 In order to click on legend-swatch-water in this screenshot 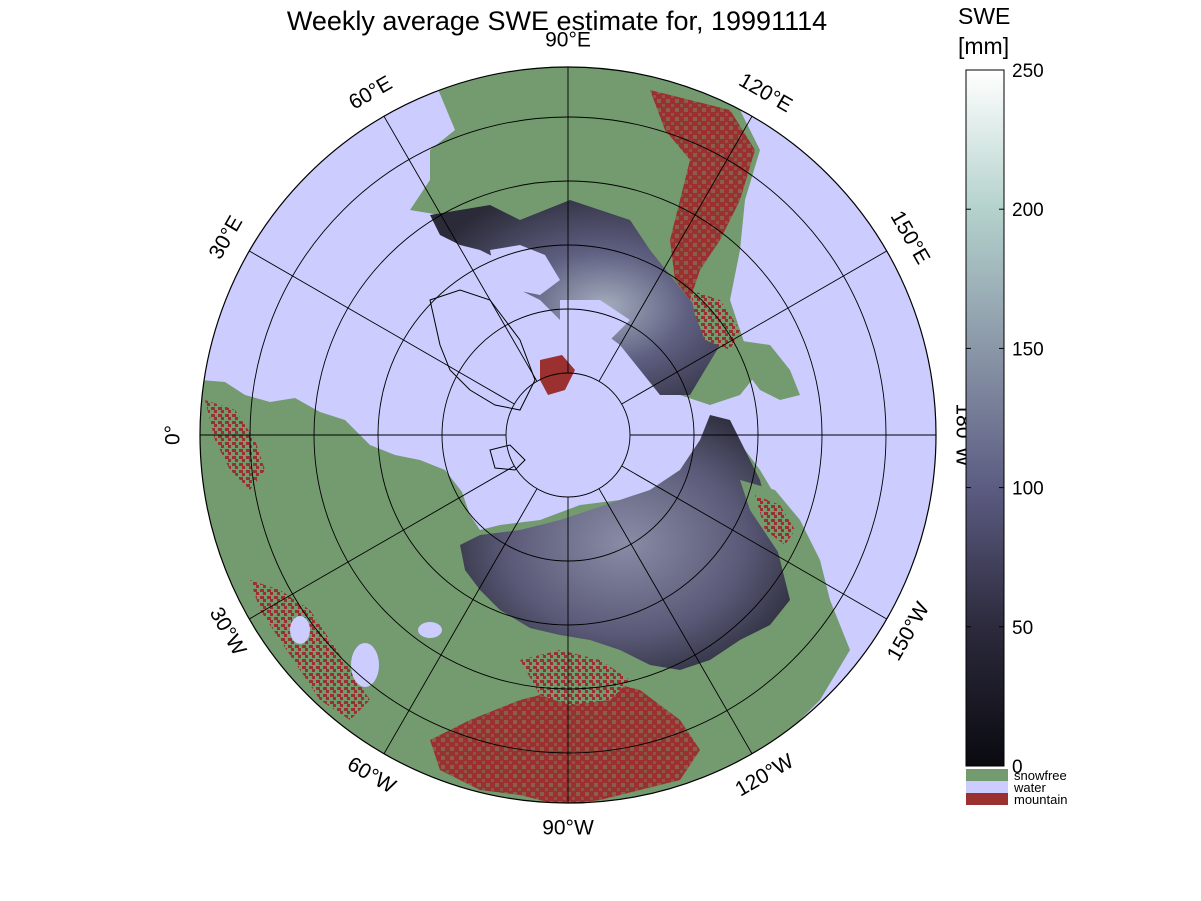, I will do `click(987, 787)`.